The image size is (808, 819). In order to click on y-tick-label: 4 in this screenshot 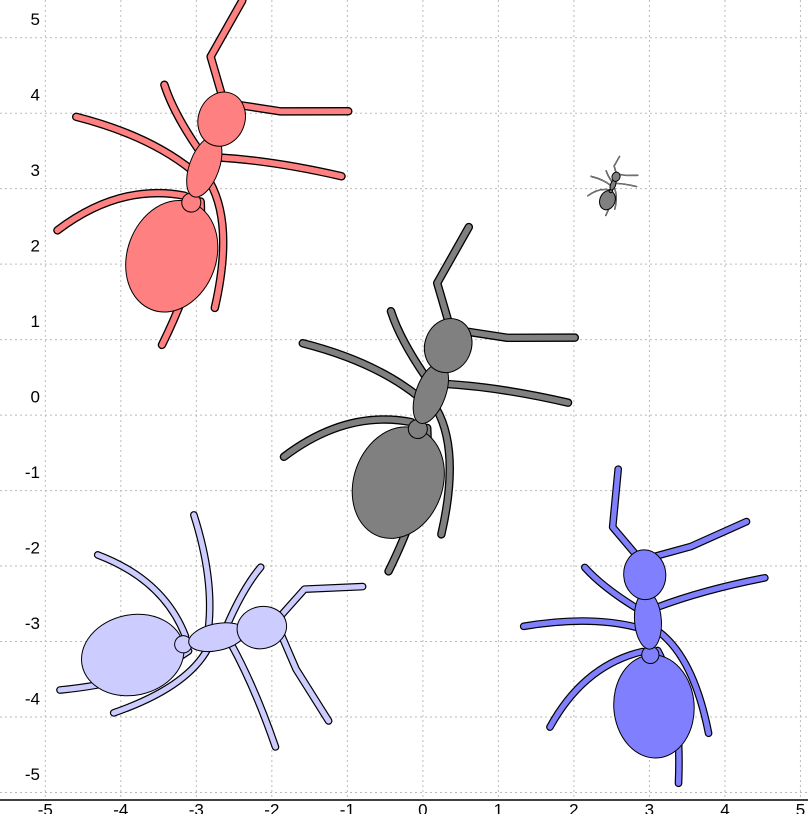, I will do `click(35, 95)`.